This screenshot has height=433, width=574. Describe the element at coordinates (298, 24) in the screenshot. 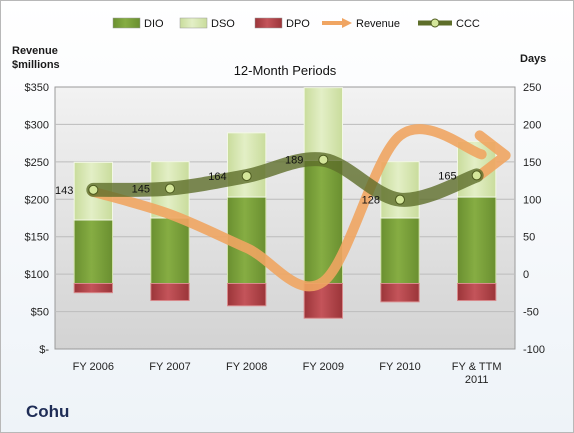

I see `legend-label-dpo: DPO` at that location.